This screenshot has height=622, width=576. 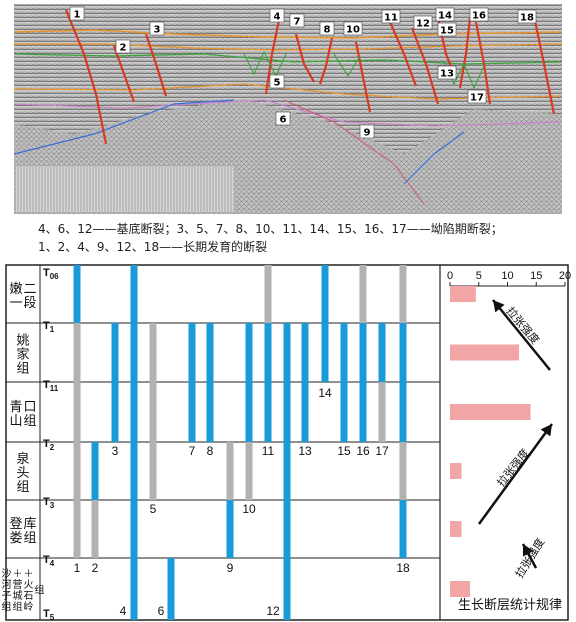 What do you see at coordinates (230, 568) in the screenshot?
I see `fault-number-9: 9` at bounding box center [230, 568].